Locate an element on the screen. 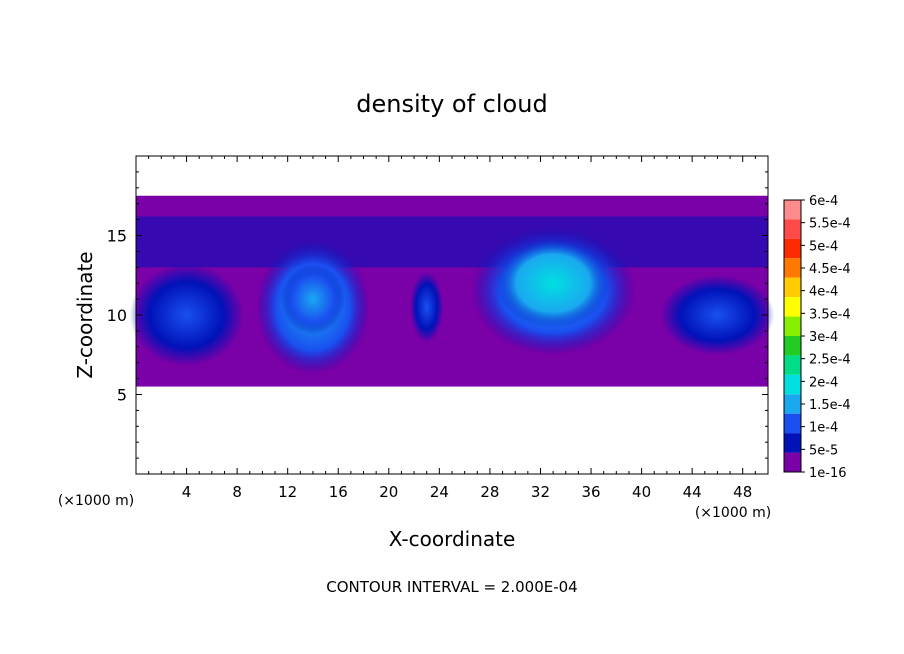  x-tick-label: 32 is located at coordinates (540, 492).